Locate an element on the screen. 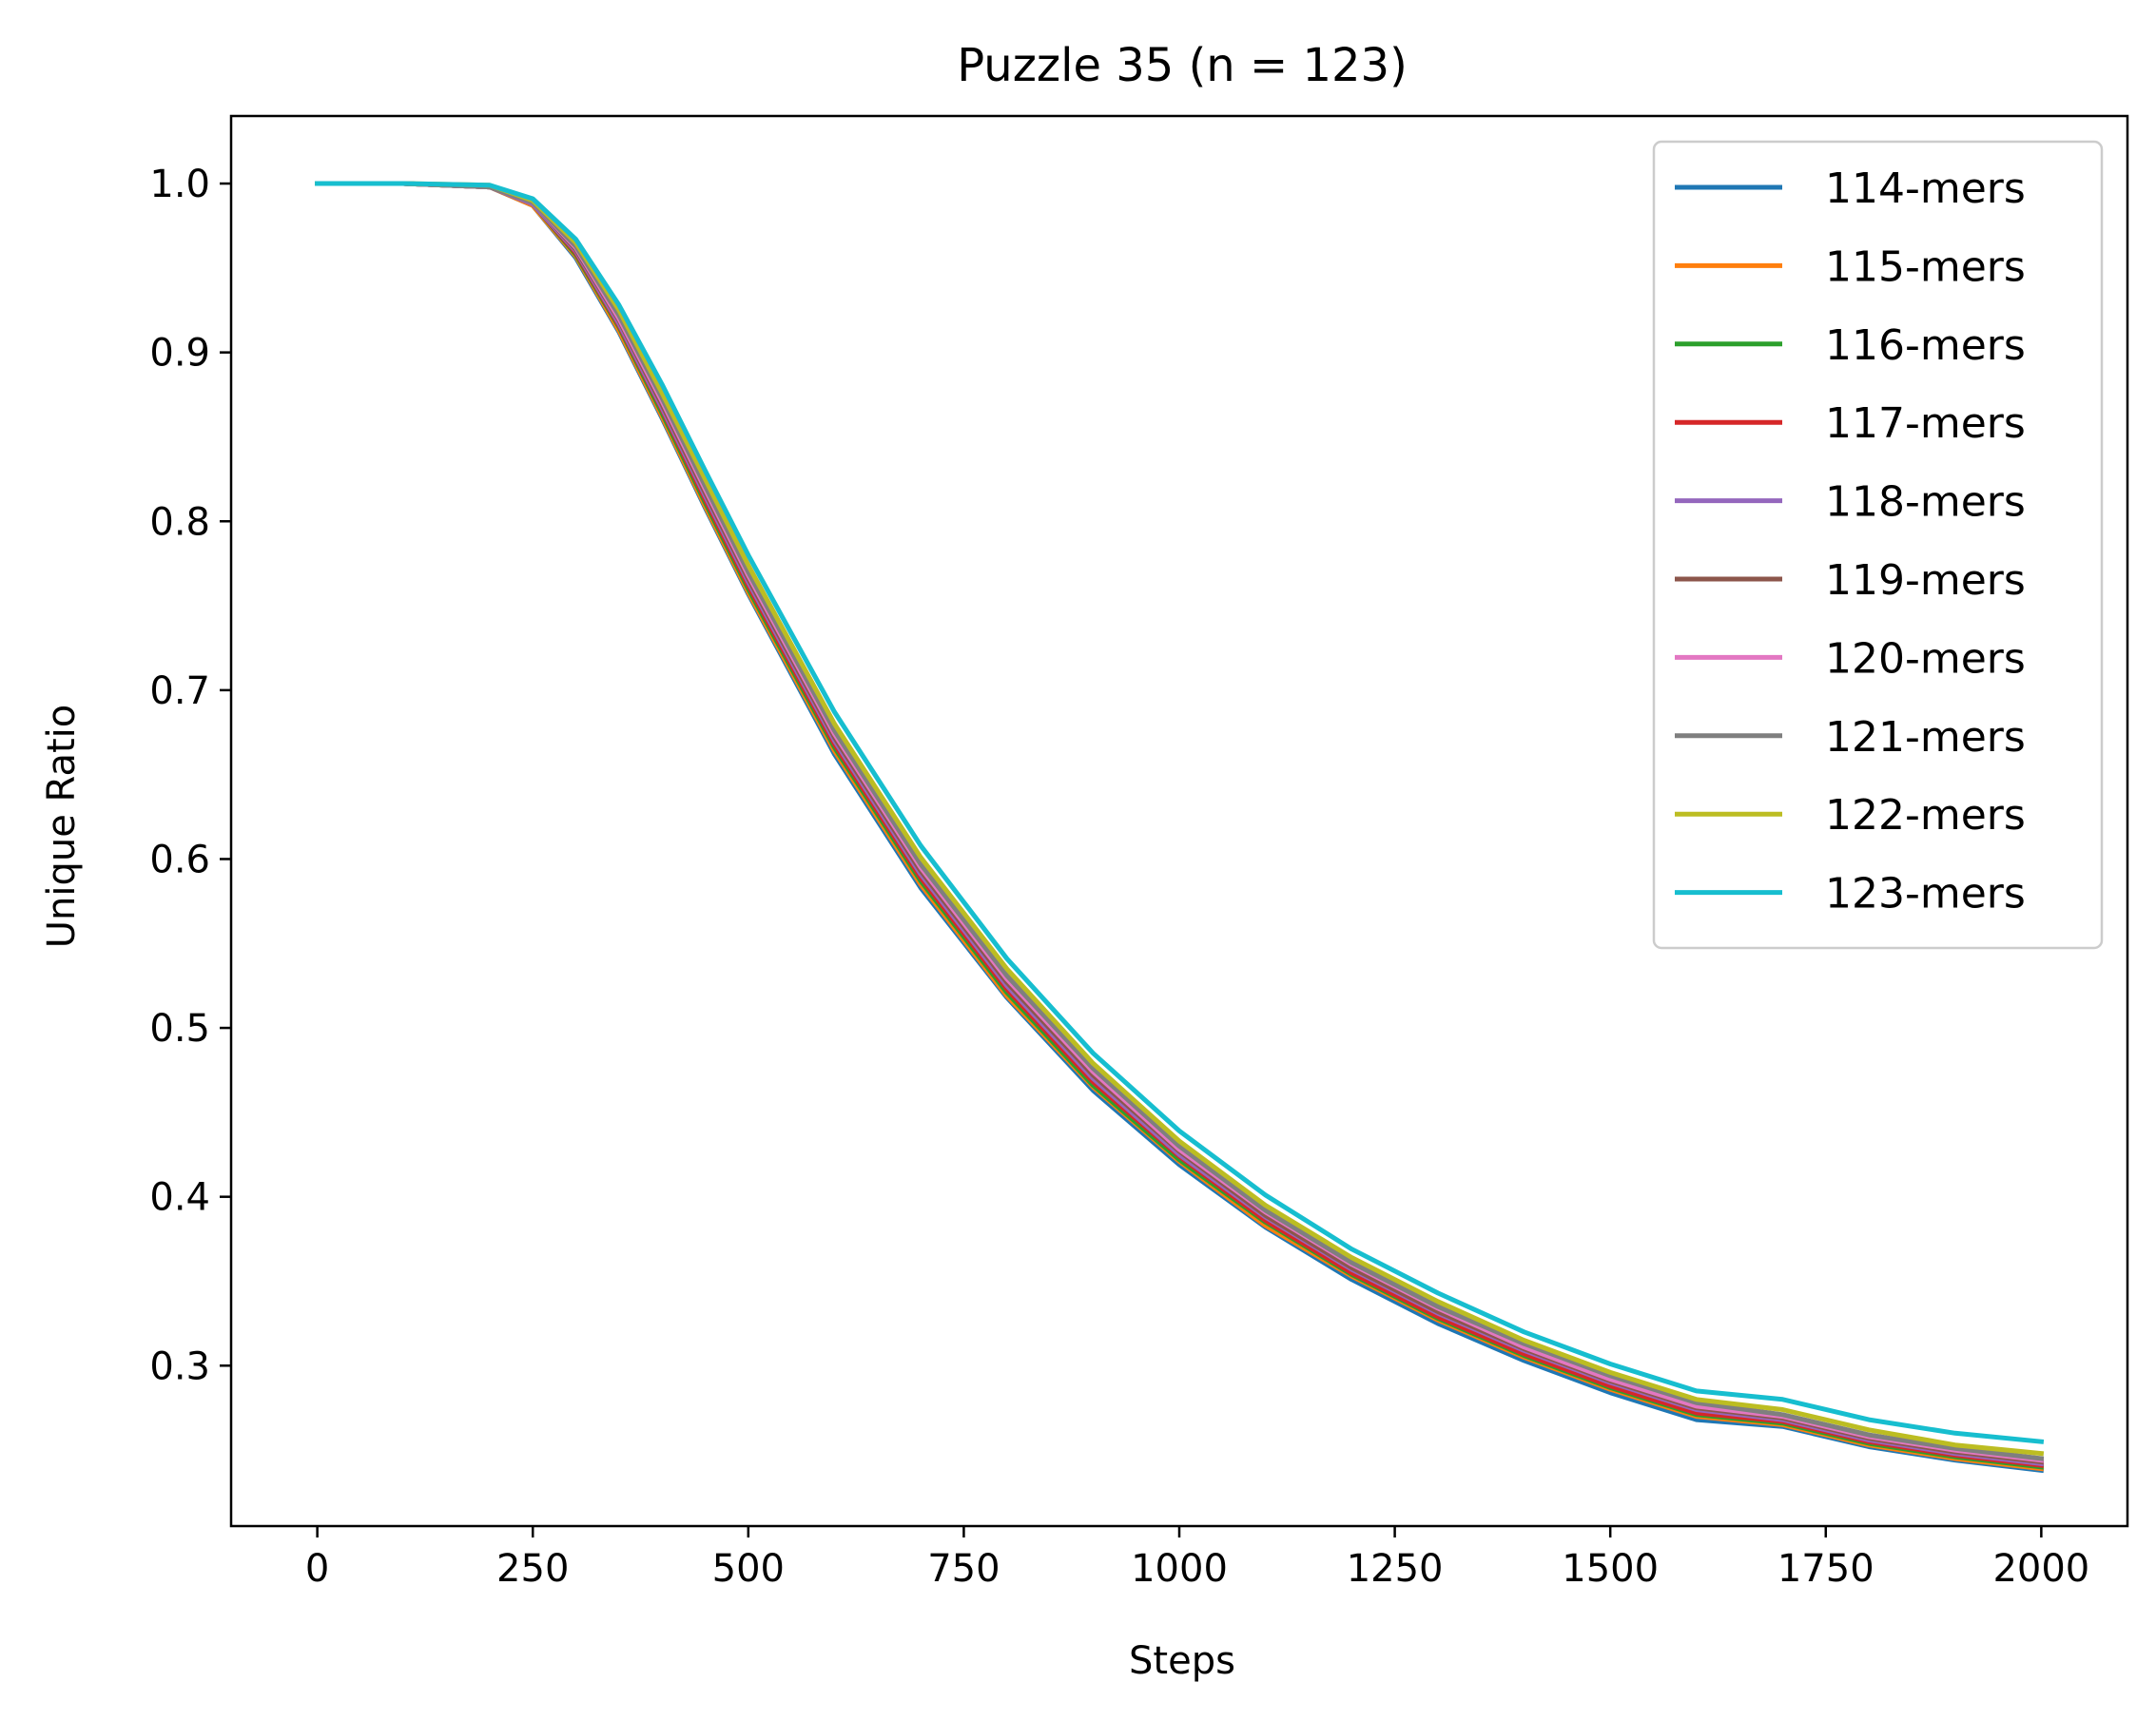  x-tick-label: 0 is located at coordinates (317, 1569).